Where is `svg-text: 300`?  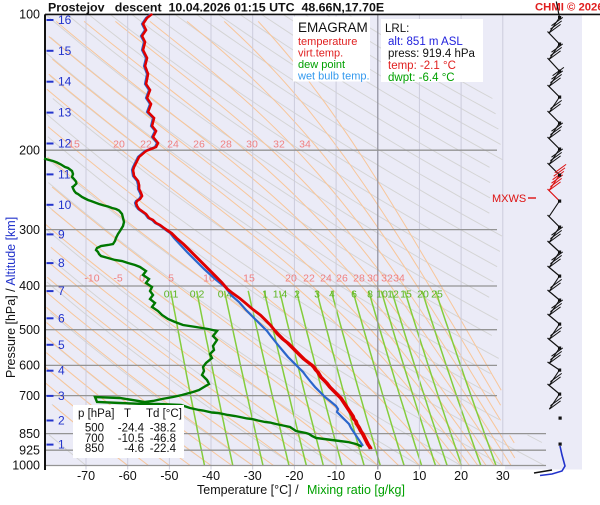 svg-text: 300 is located at coordinates (29, 230).